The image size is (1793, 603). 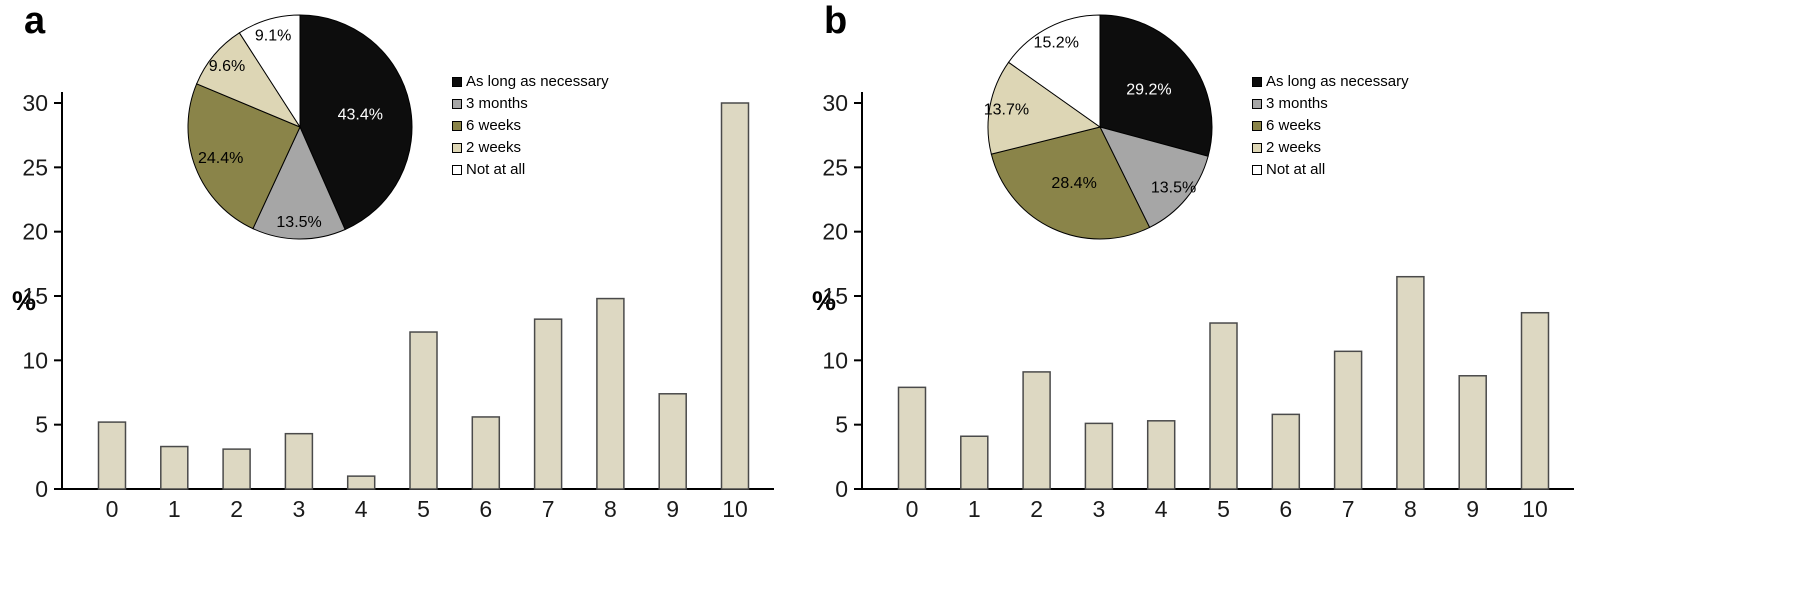 I want to click on pie-slice-label: 24.4%, so click(x=220, y=158).